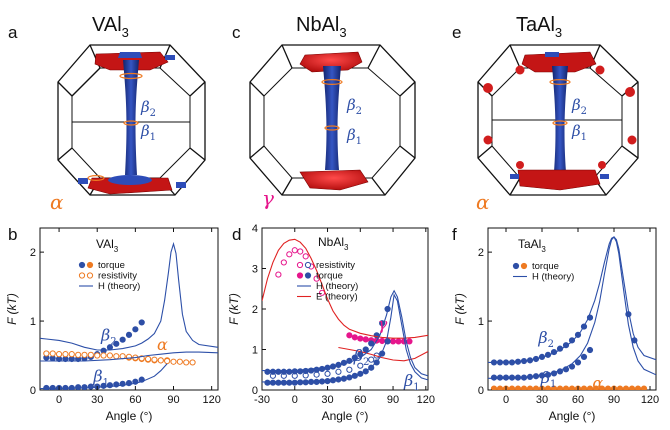 The image size is (670, 430). I want to click on orbit-label-beta2: β2, so click(579, 106).